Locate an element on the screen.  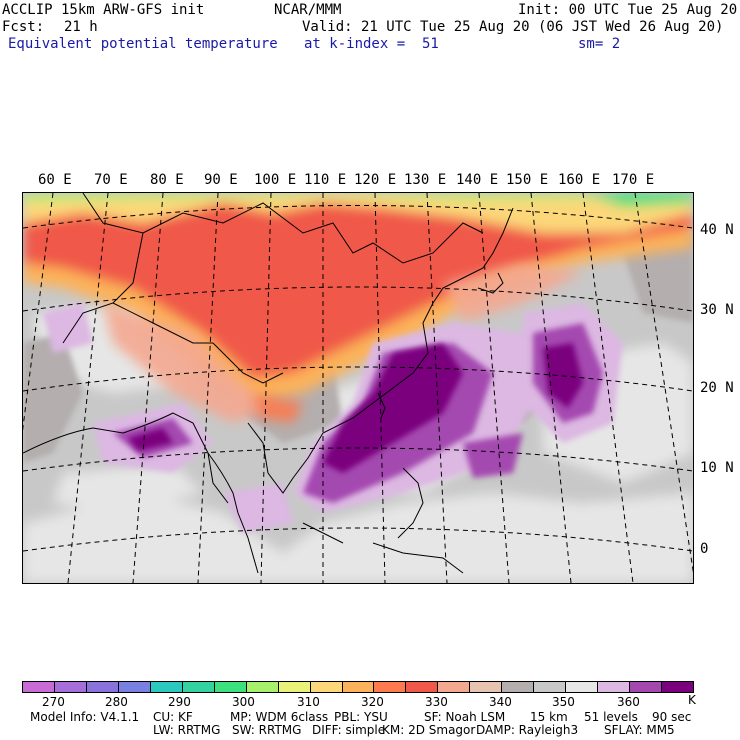
colorbar-tick-label: 350 is located at coordinates (563, 702).